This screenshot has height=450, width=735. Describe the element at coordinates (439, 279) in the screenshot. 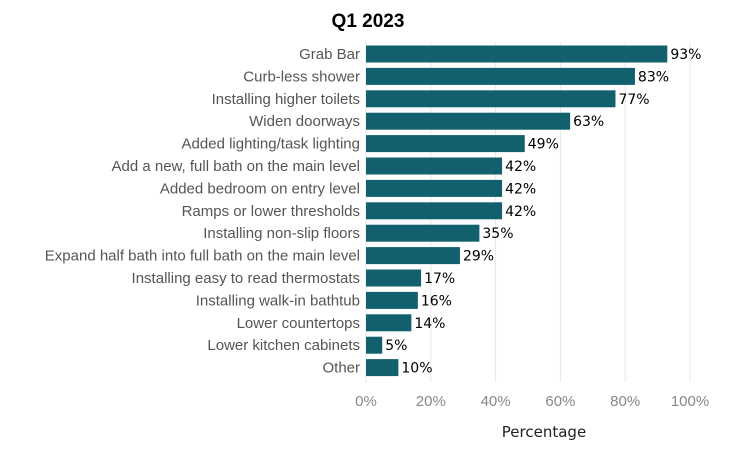

I see `value-label: 17%` at that location.